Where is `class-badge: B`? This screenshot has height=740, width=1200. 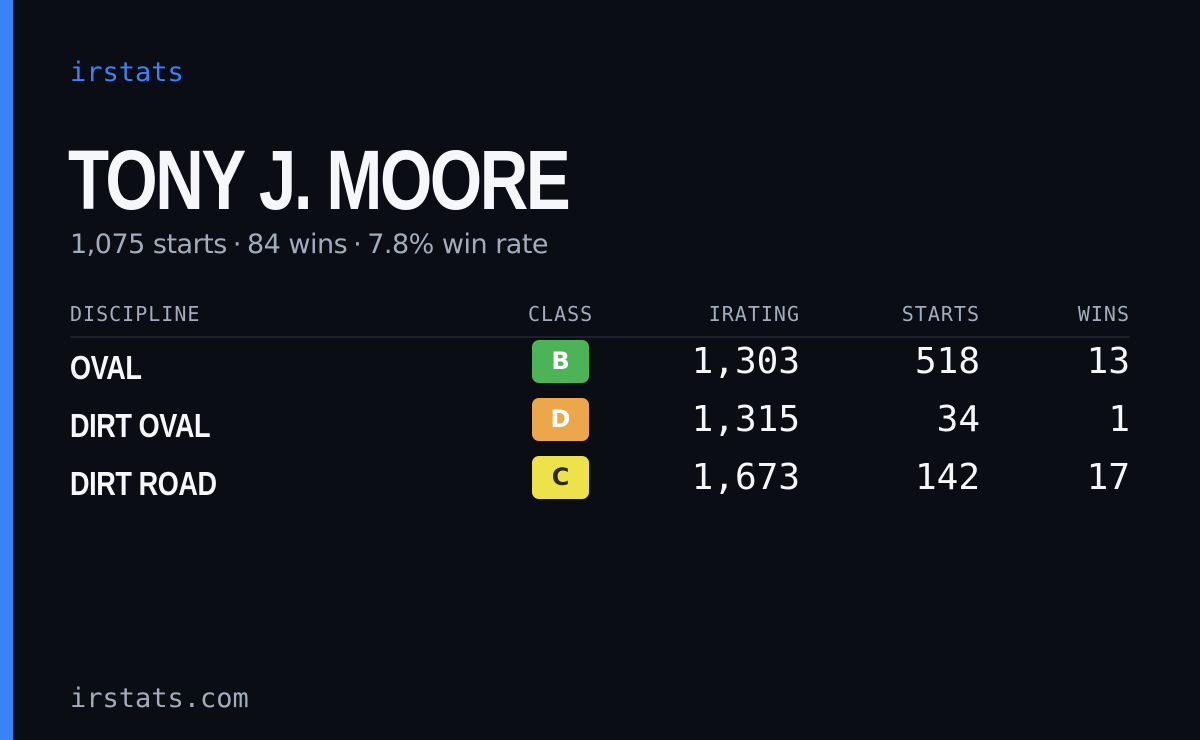
class-badge: B is located at coordinates (560, 361).